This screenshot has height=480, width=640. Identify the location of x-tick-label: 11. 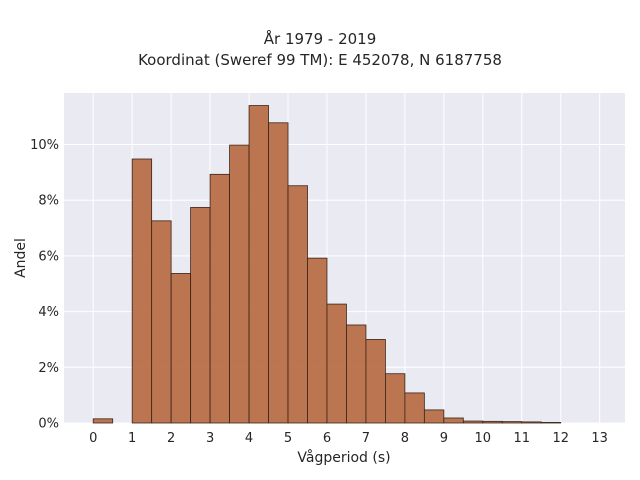
(521, 438).